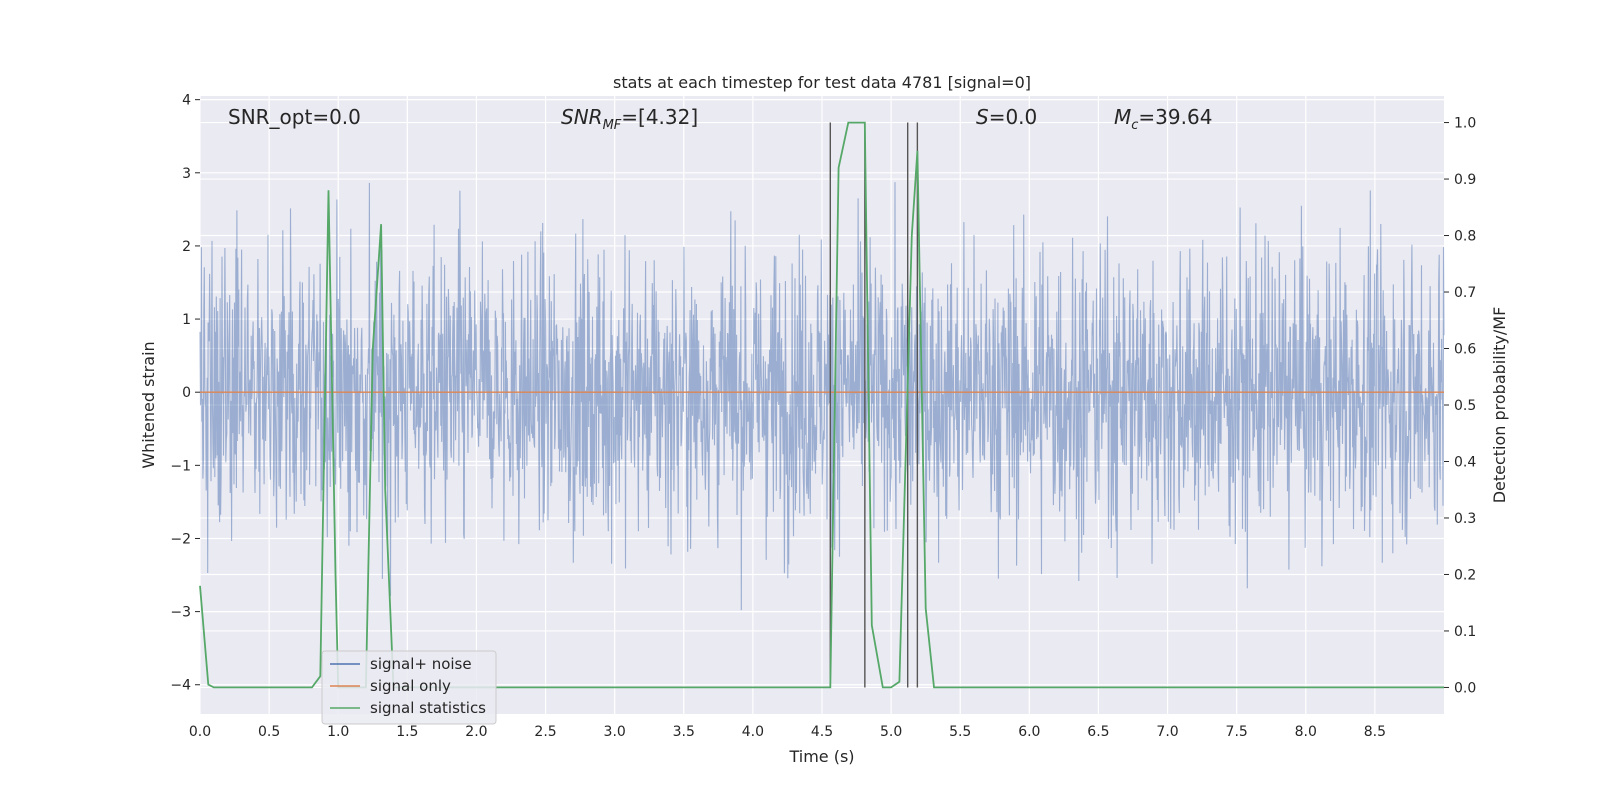 The width and height of the screenshot is (1600, 800). I want to click on x-tick-label: 1.0, so click(338, 732).